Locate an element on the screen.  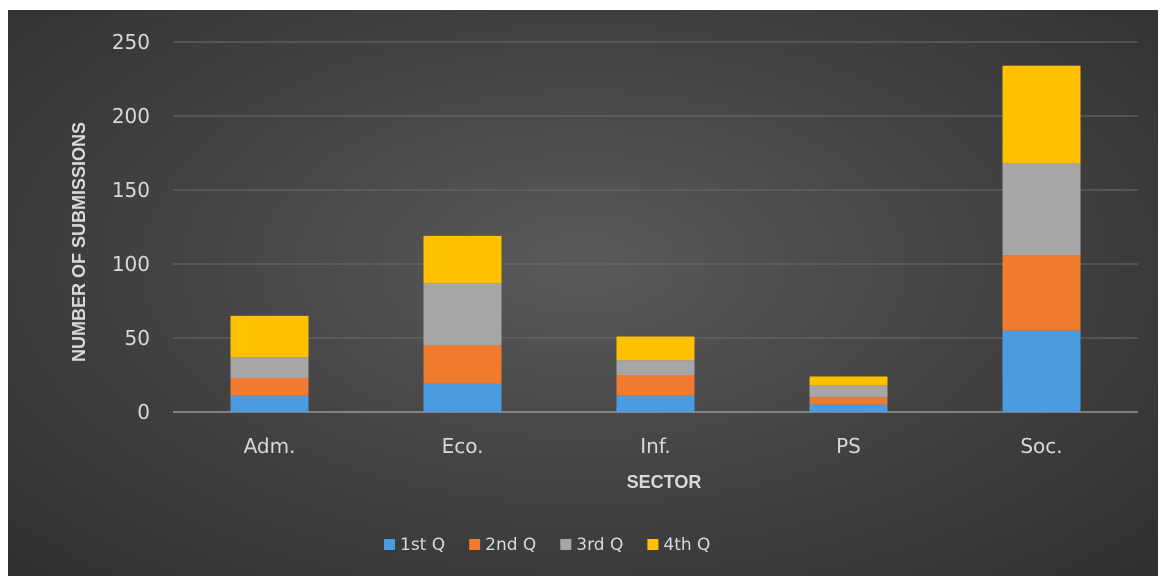
x-tick-label: Adm. is located at coordinates (270, 446).